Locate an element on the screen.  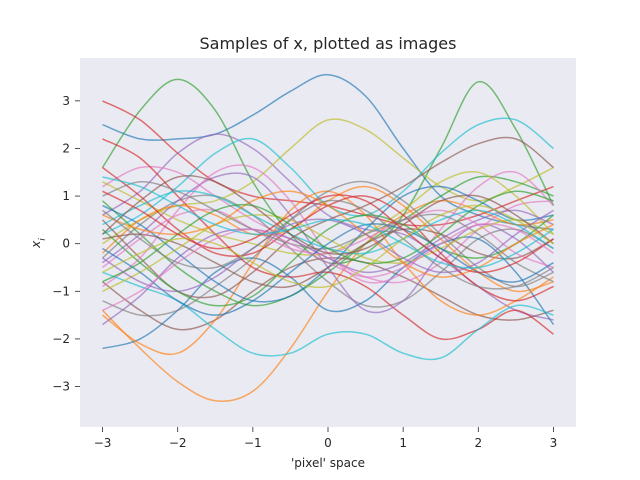
y-tick-label: 0 is located at coordinates (66, 244).